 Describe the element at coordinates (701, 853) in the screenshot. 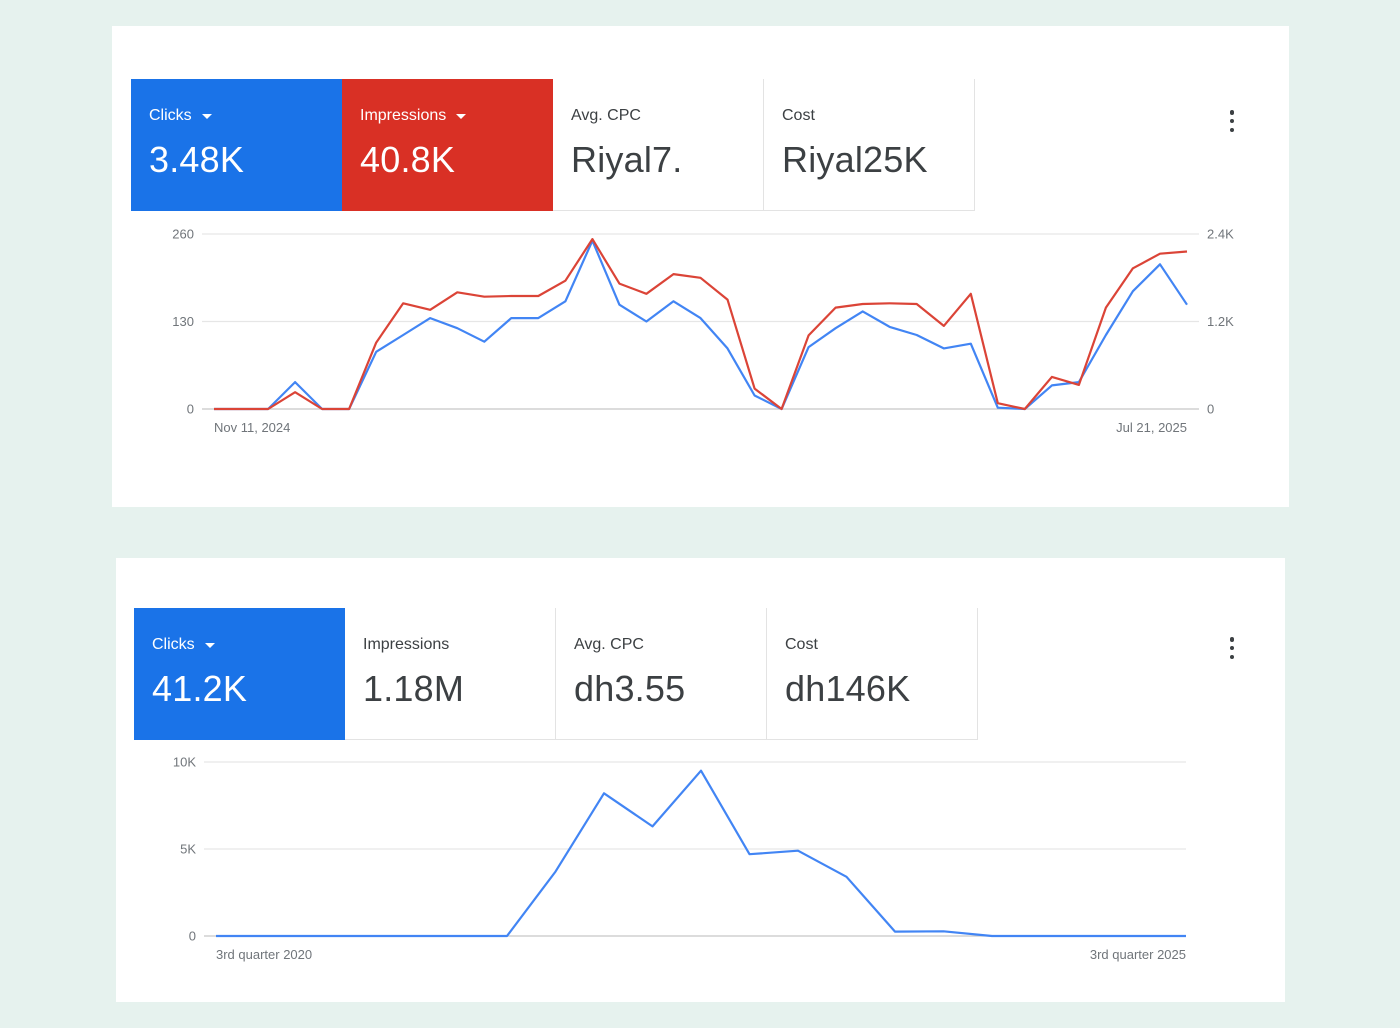

I see `series-line-clicks` at that location.